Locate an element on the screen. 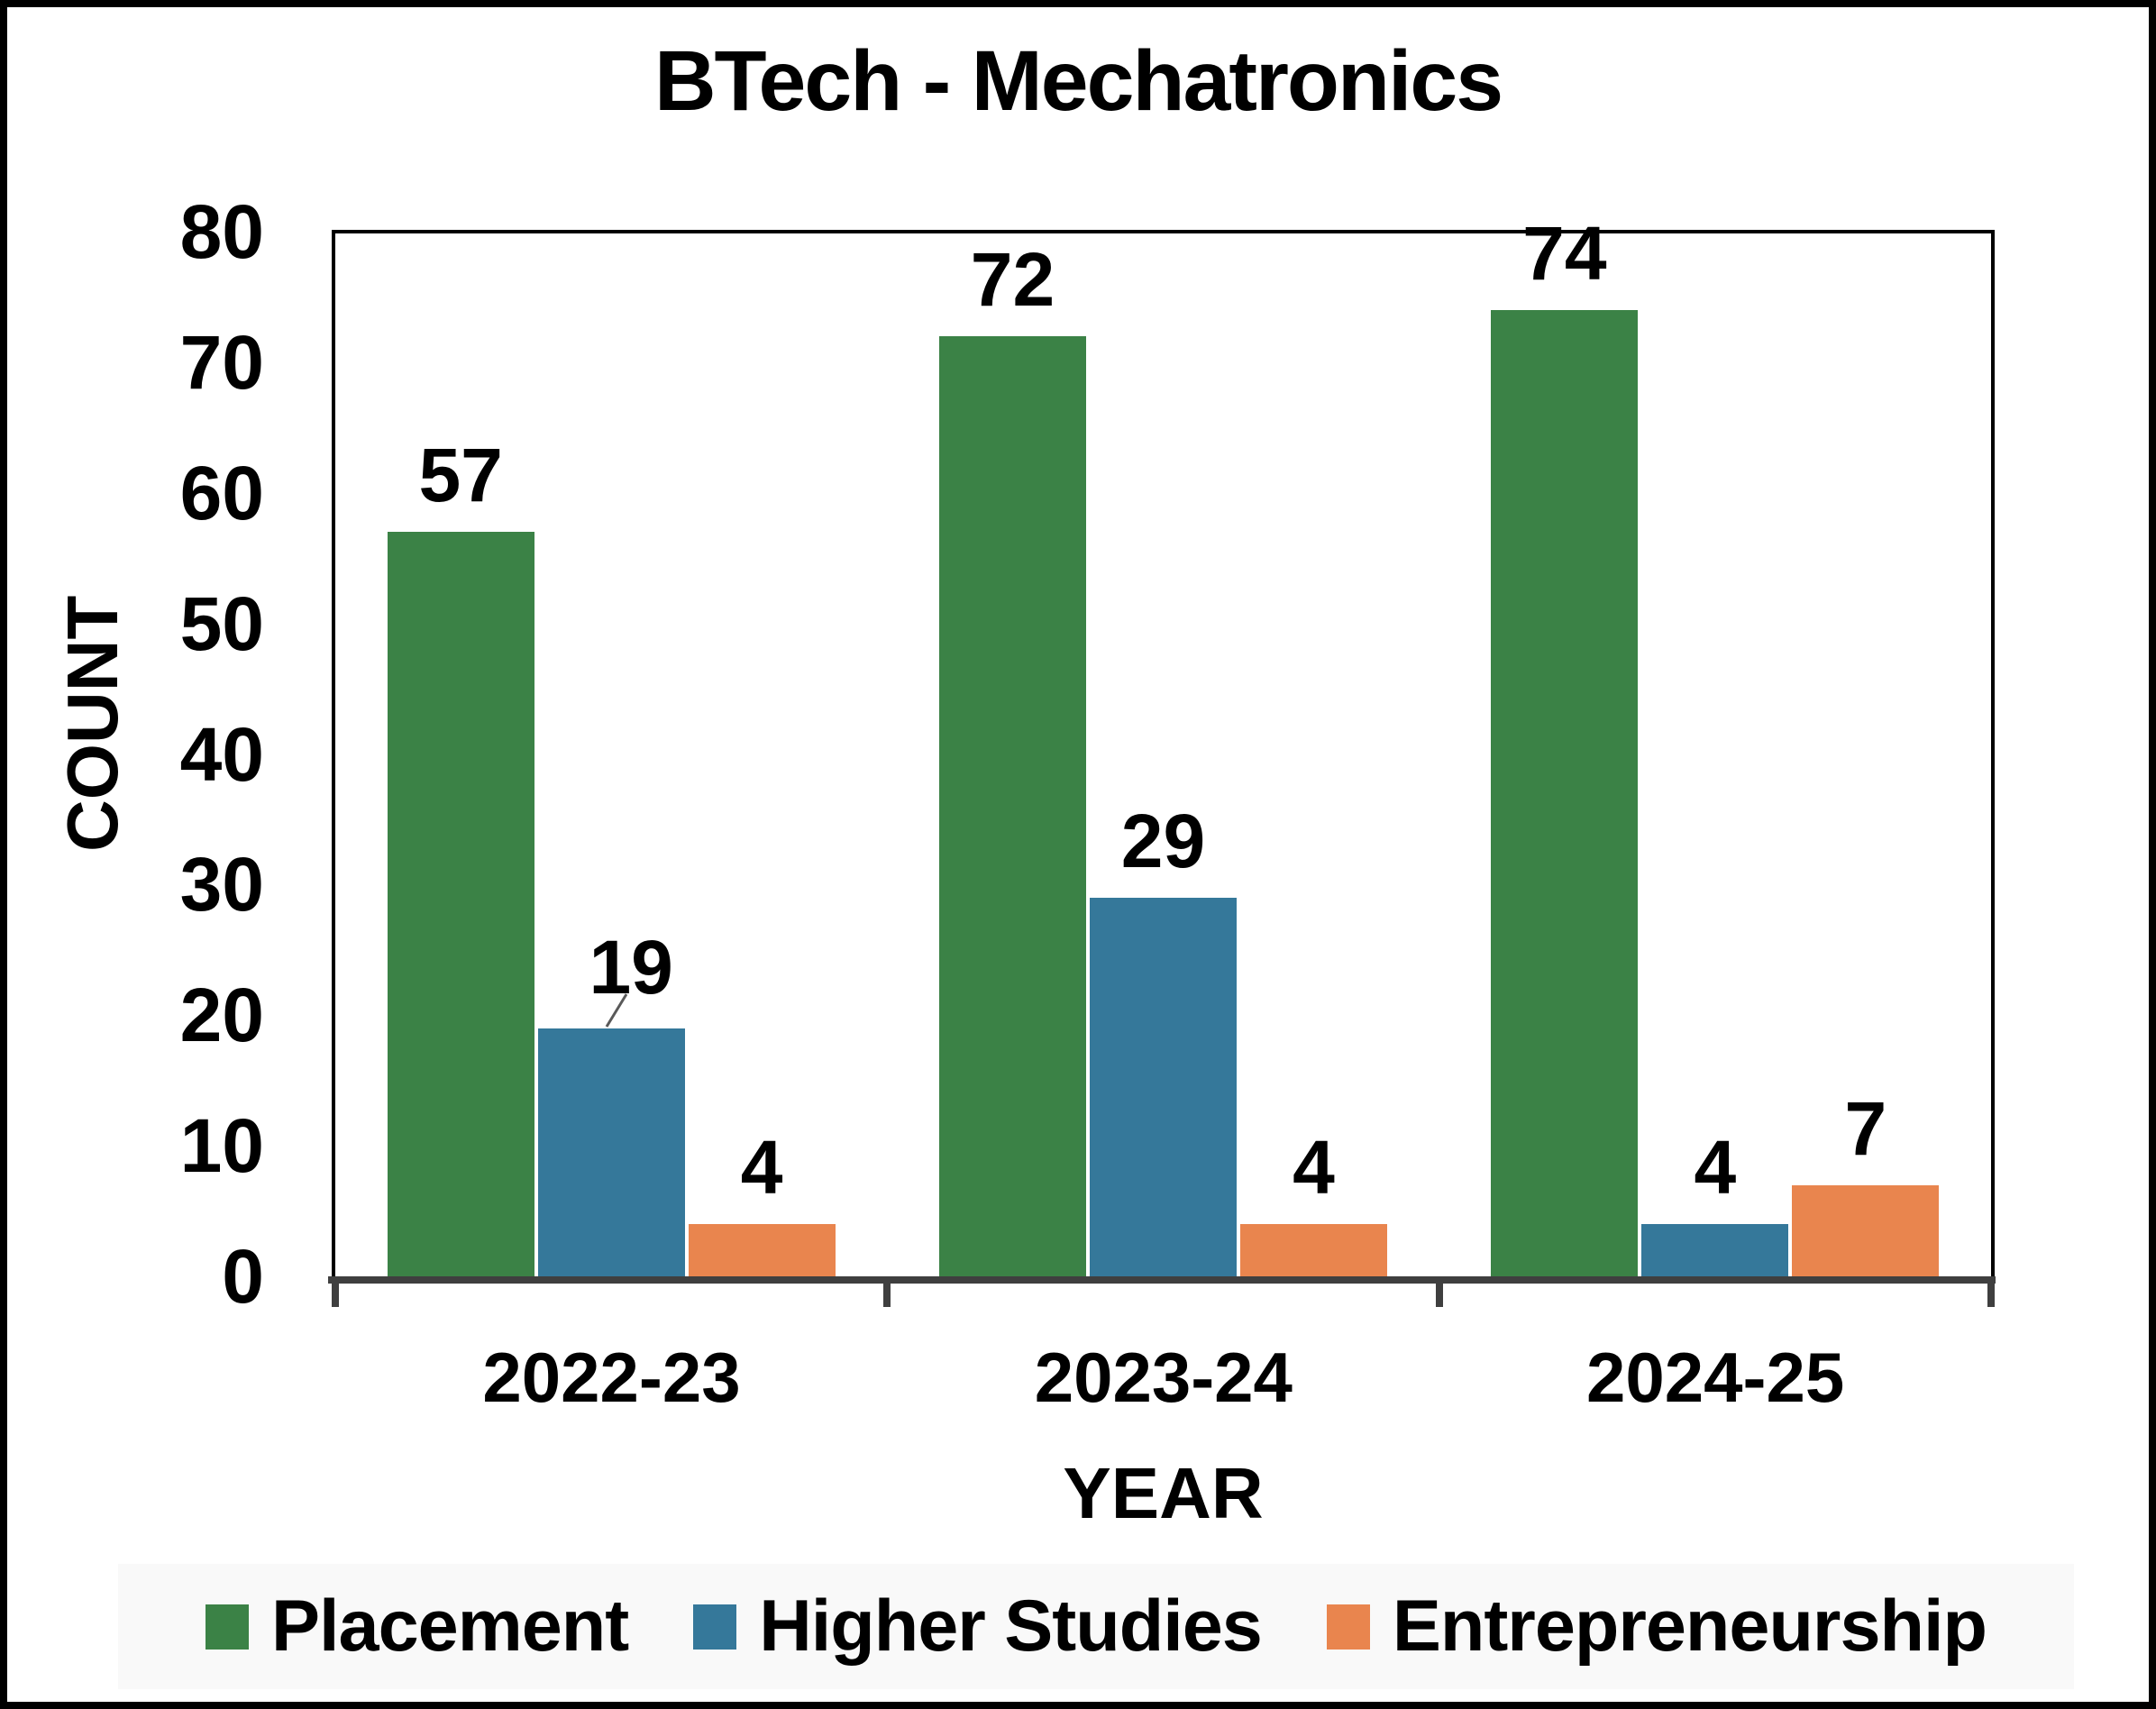  x-axis-title: YEAR is located at coordinates (1163, 1493).